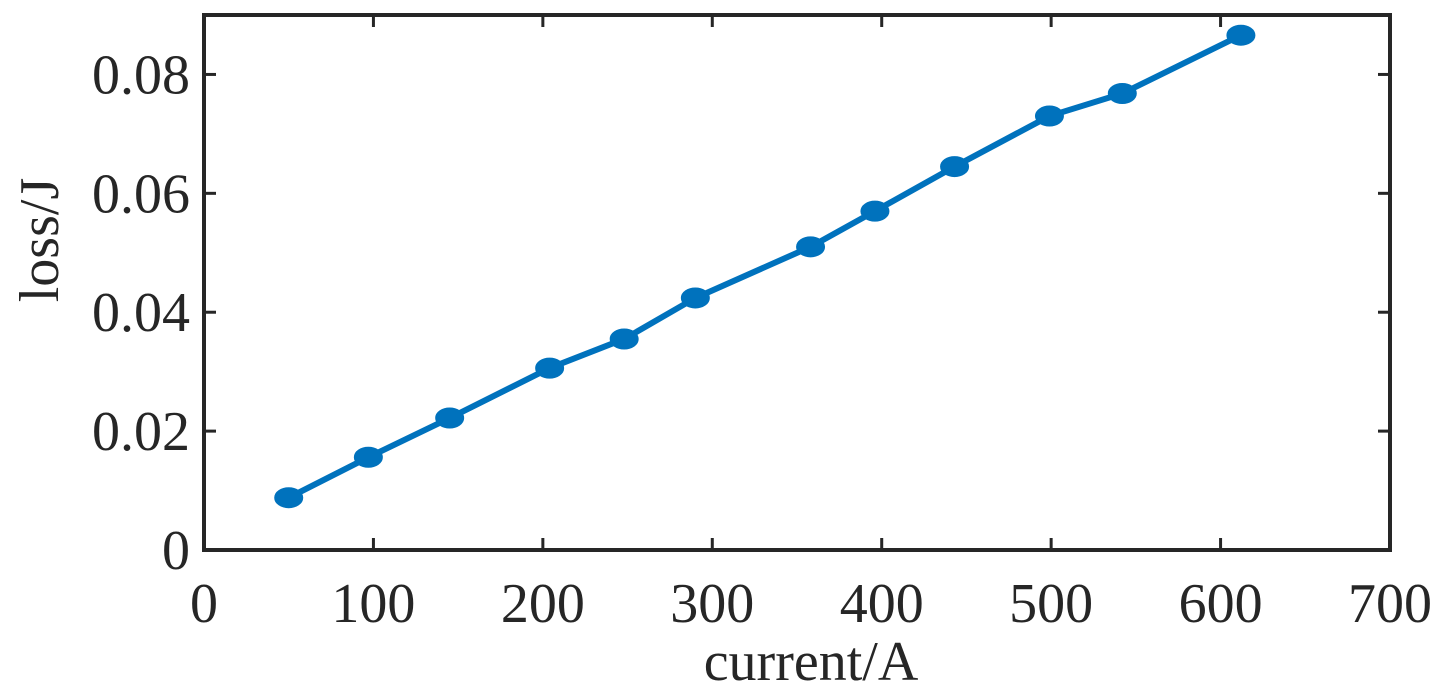 The width and height of the screenshot is (1449, 696). I want to click on x-tick-label: 100, so click(373, 604).